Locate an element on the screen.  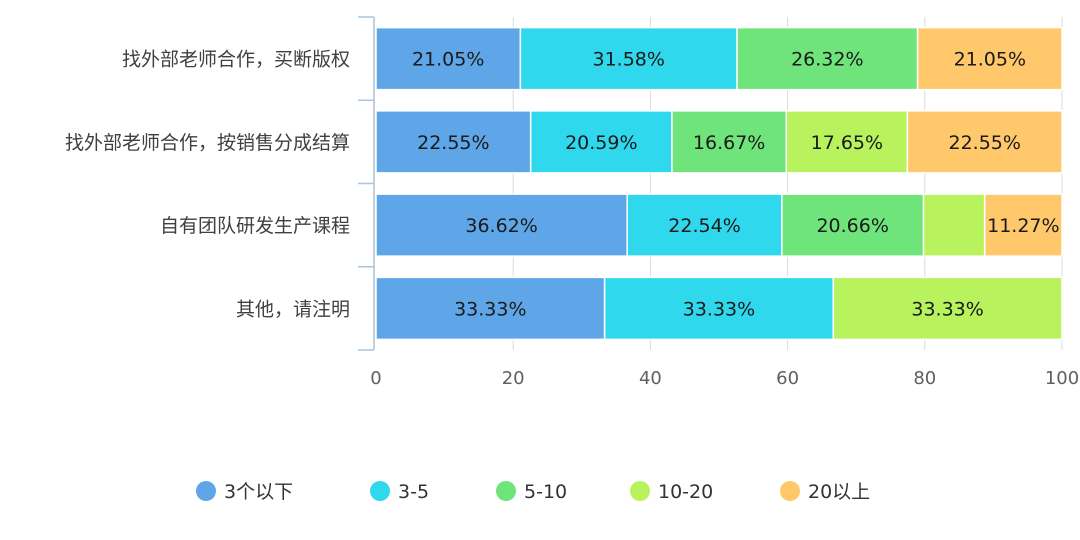
legend-item: 3个以下 is located at coordinates (244, 492).